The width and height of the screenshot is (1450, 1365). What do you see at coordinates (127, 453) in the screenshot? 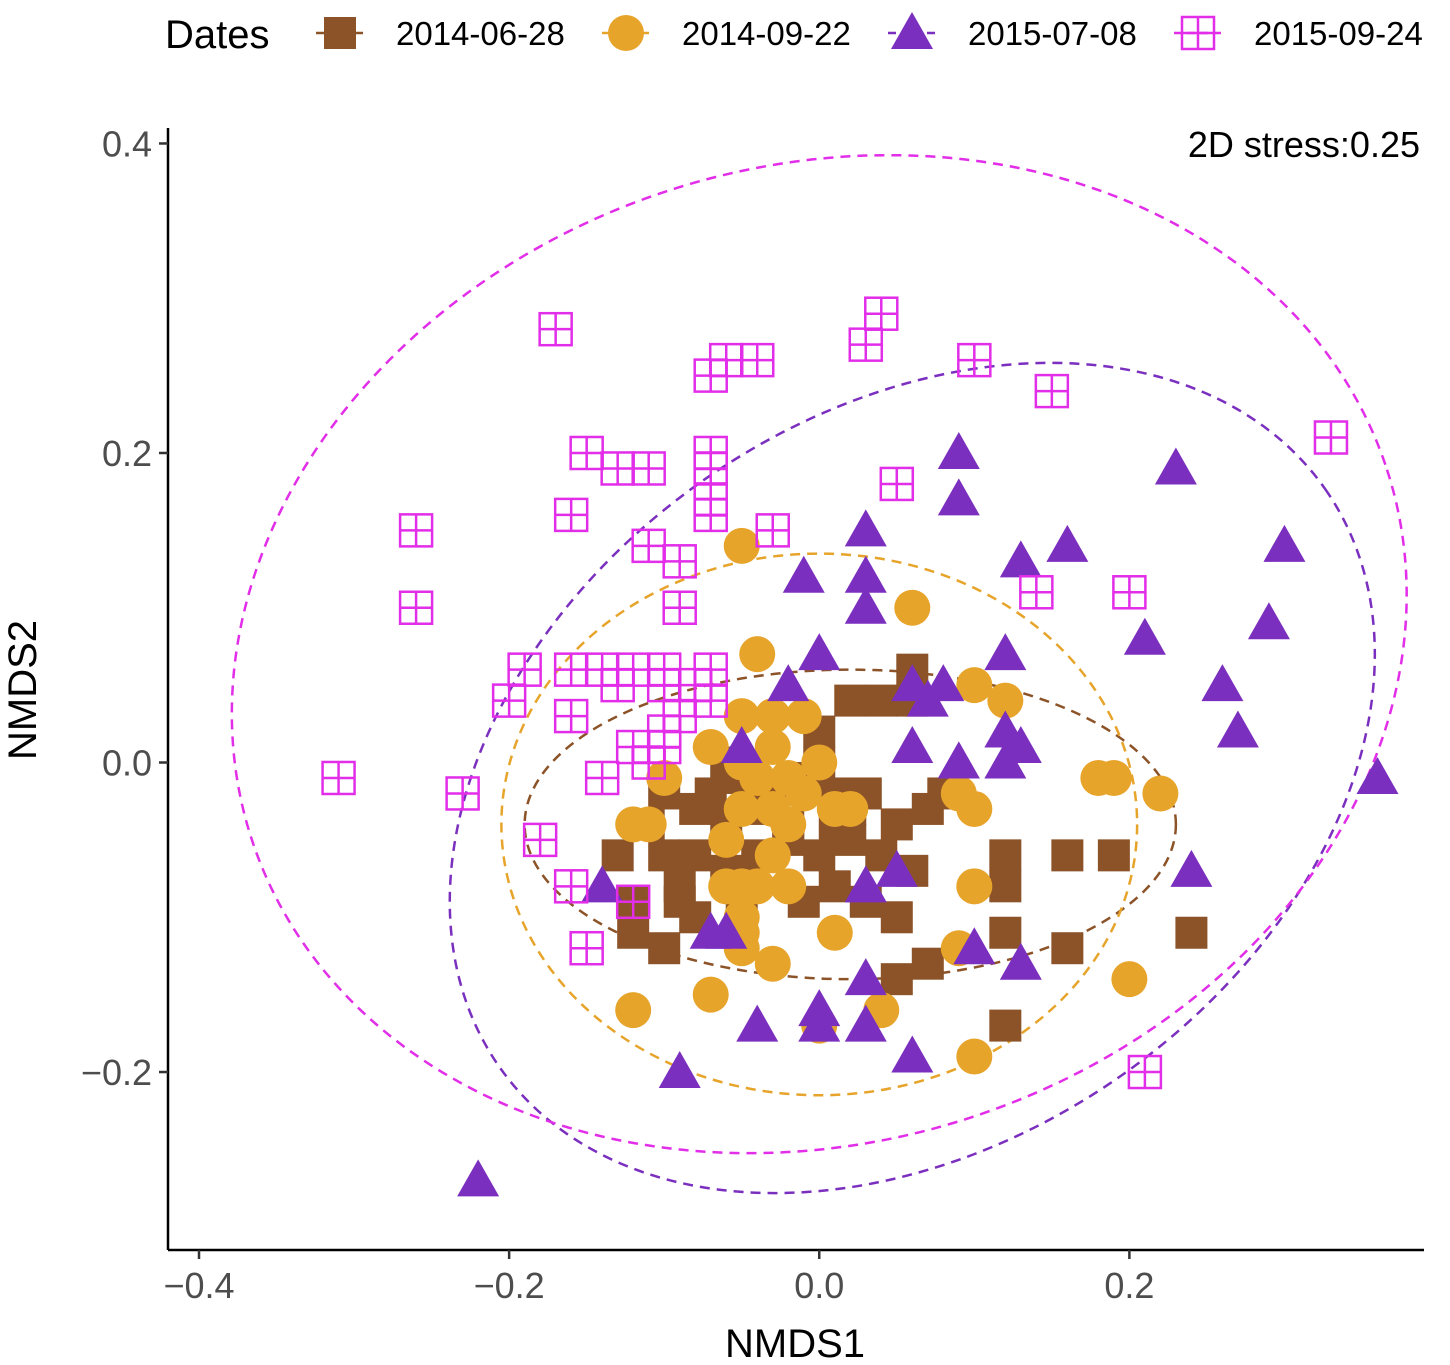
I see `y-tick-label-2: 0.2` at bounding box center [127, 453].